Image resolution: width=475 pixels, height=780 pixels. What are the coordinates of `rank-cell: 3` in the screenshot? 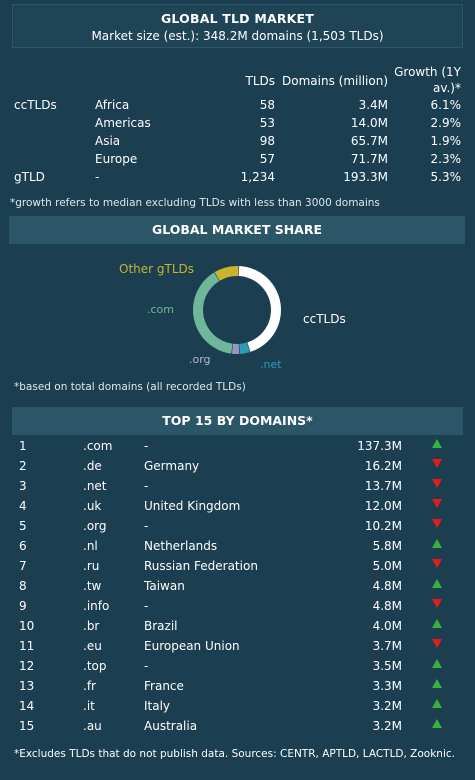 It's located at (23, 486).